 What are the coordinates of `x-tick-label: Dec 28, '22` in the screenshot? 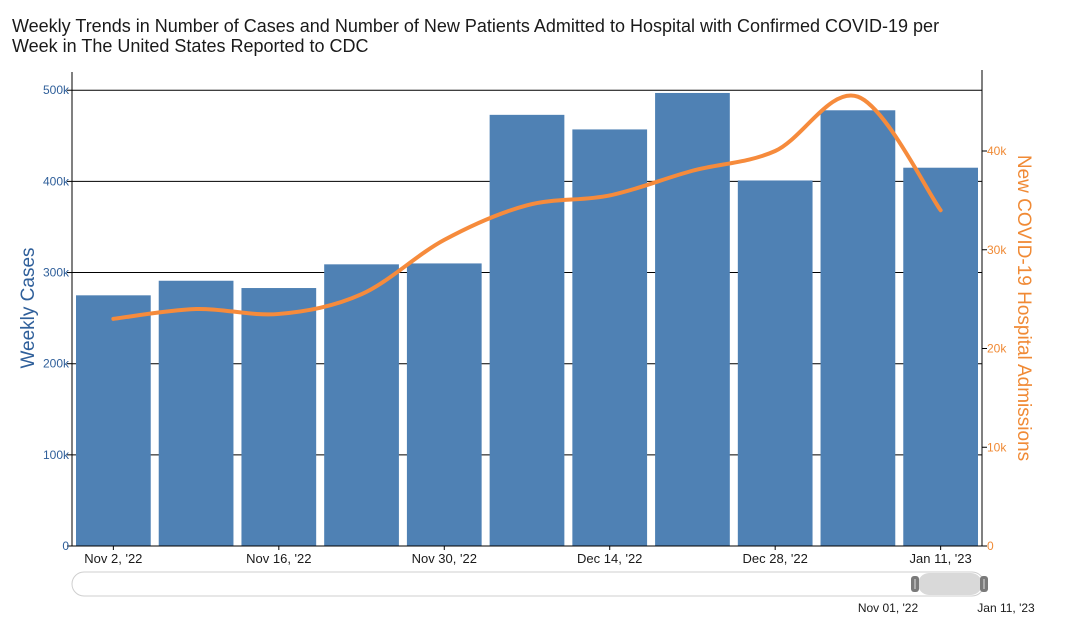 It's located at (775, 558).